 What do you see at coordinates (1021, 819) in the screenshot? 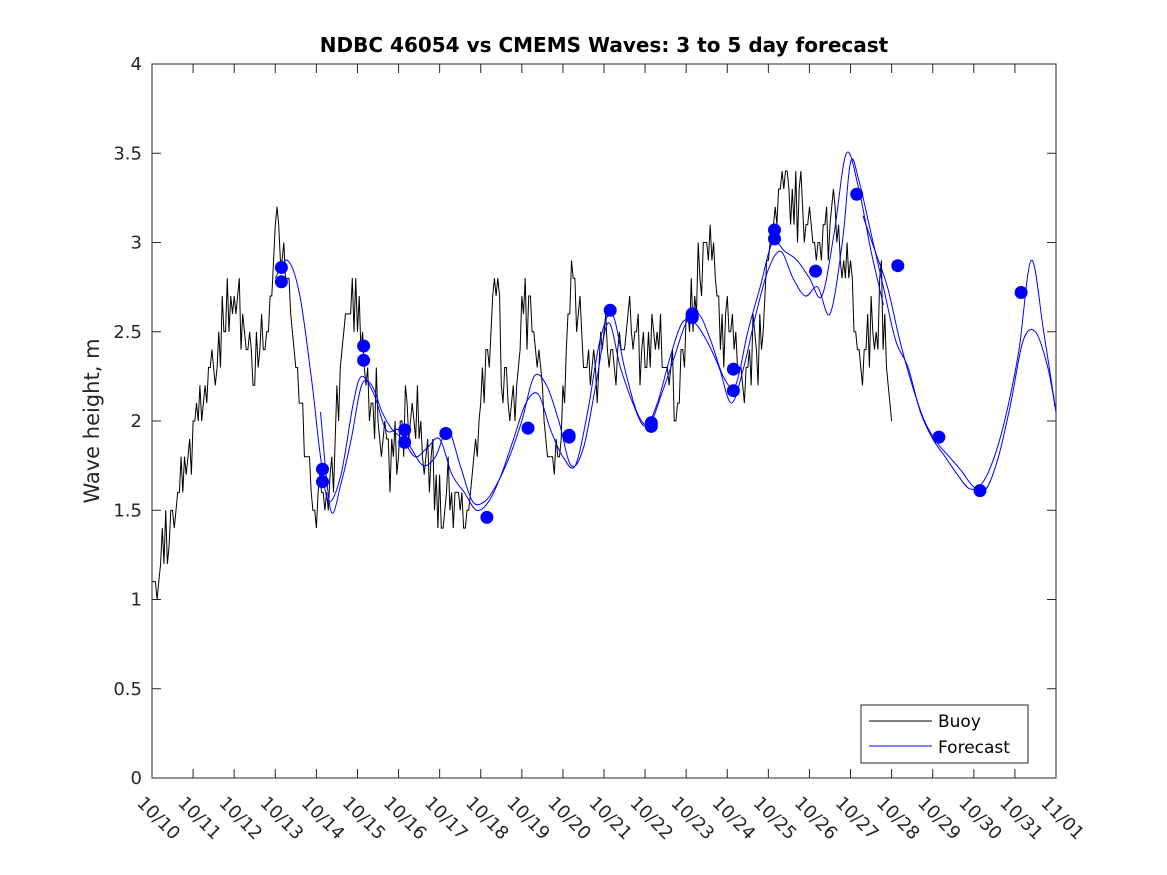
I see `x-tick-label: 10/31` at bounding box center [1021, 819].